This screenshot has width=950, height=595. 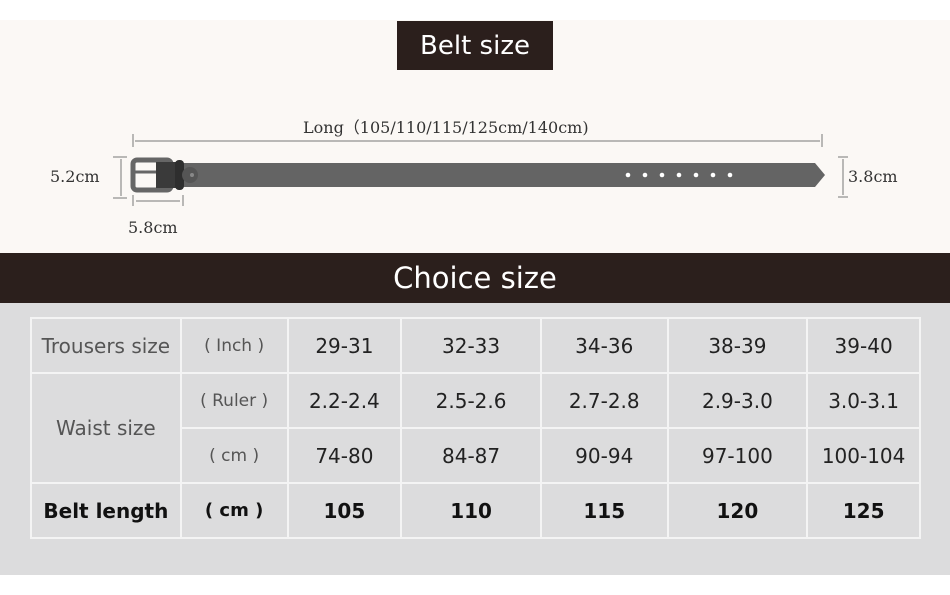 I want to click on cell: 105, so click(x=344, y=510).